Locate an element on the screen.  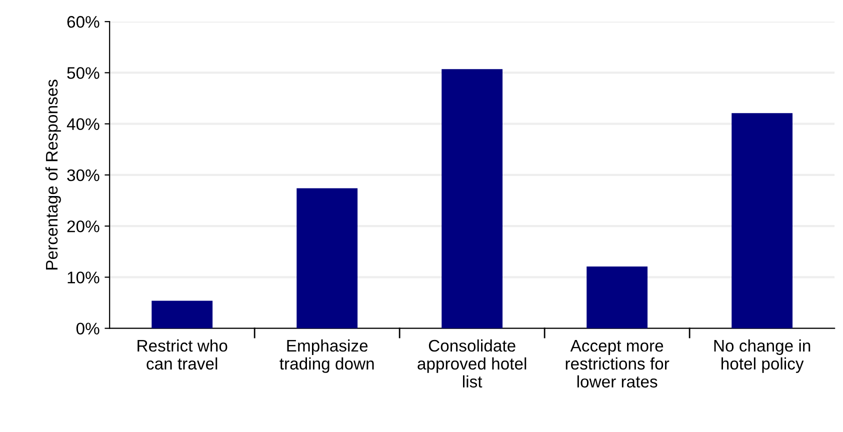
y-axis-title: Percentage of Responses is located at coordinates (53, 175).